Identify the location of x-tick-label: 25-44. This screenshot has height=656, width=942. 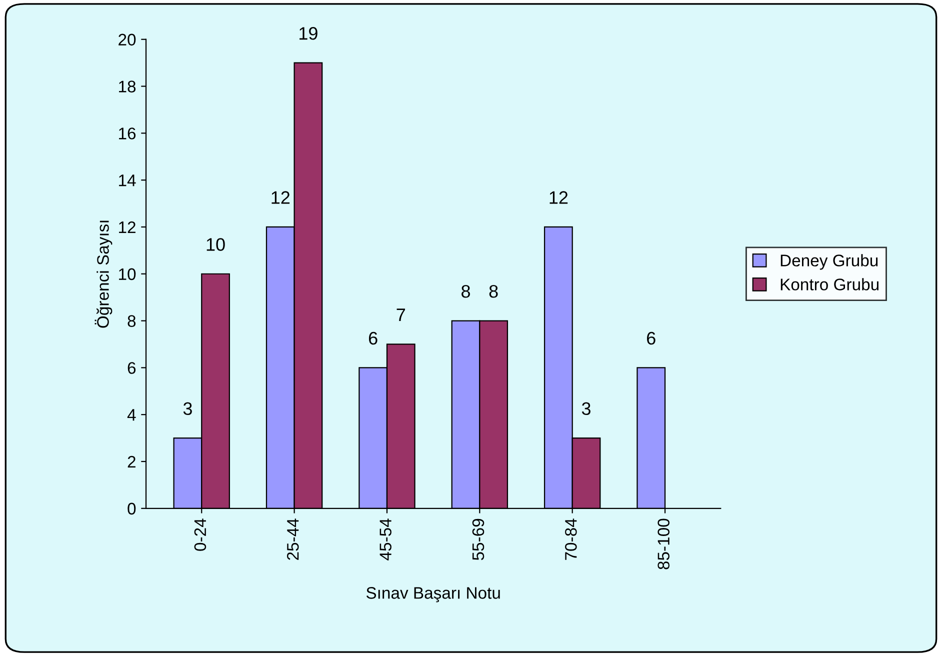
(292, 539).